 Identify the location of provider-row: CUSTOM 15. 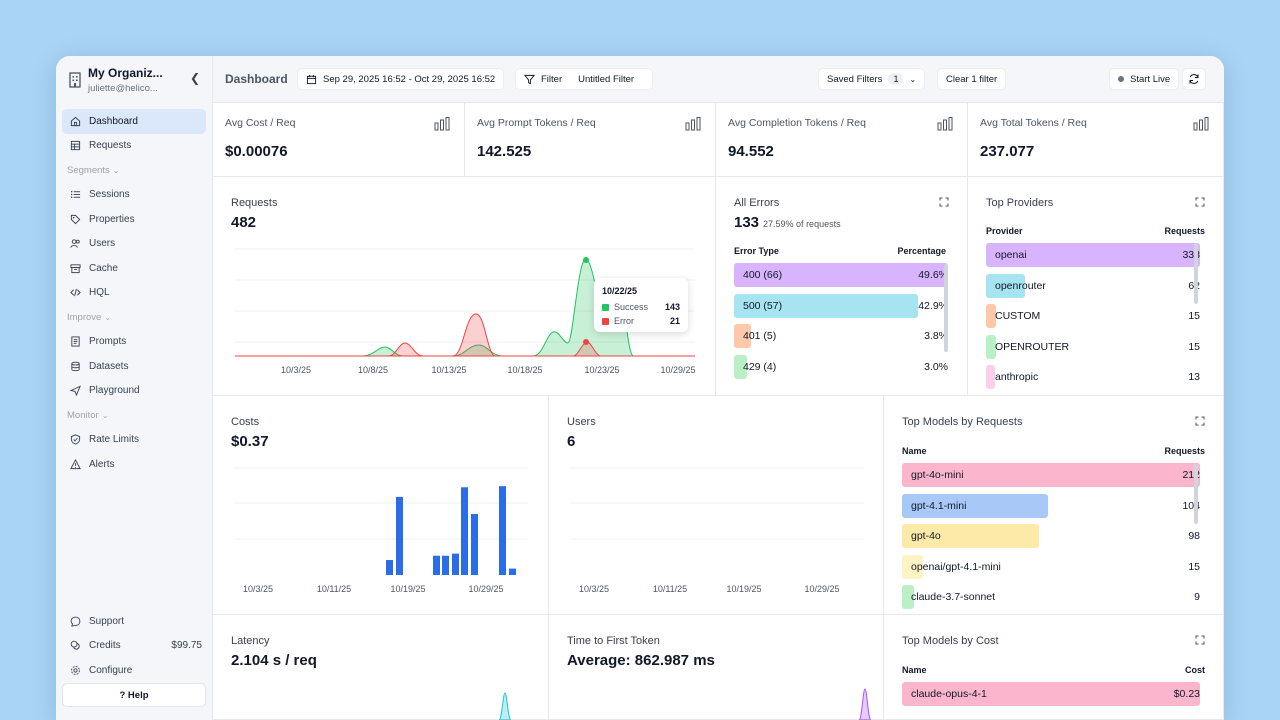
(1093, 316).